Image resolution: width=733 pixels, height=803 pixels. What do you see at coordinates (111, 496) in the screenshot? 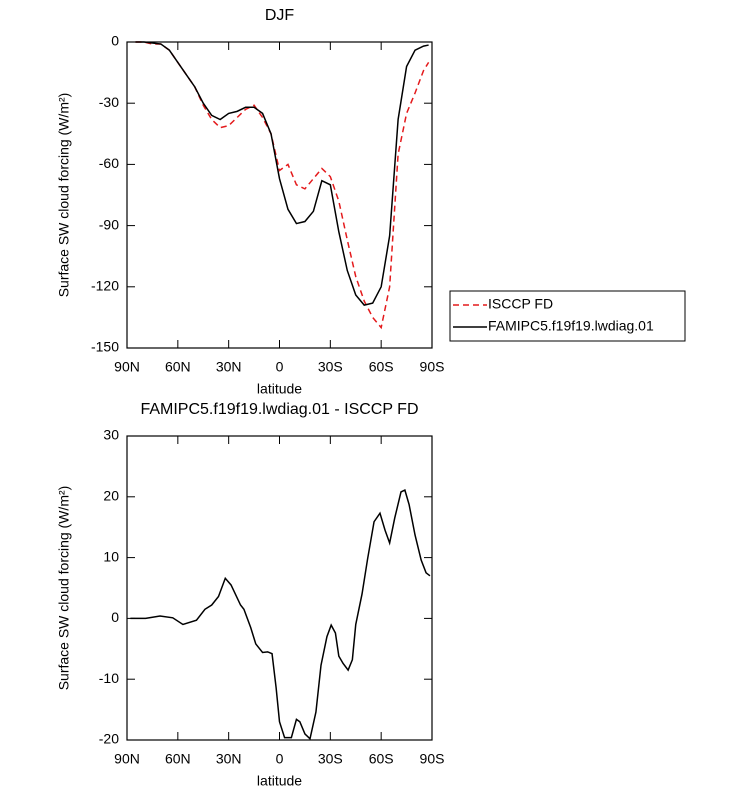
I see `y-tick-label: 20` at bounding box center [111, 496].